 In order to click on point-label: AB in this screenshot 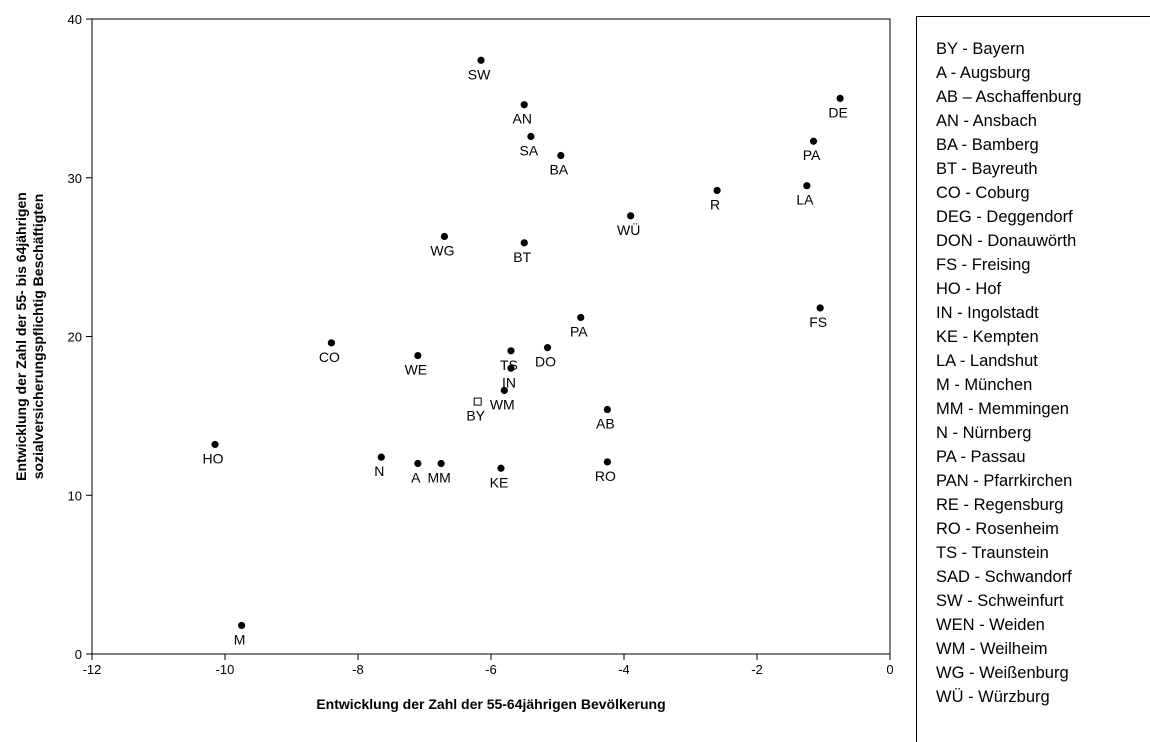, I will do `click(605, 424)`.